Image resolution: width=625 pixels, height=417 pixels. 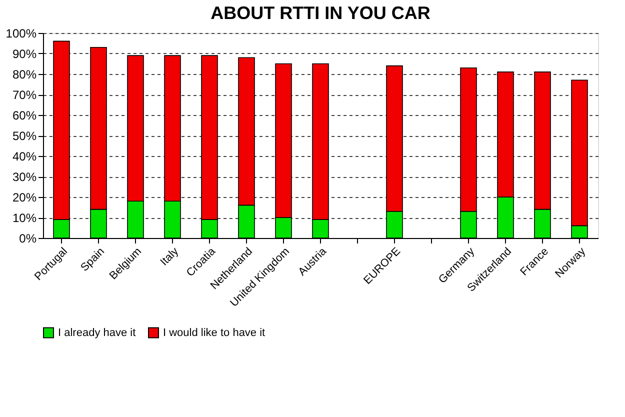 I want to click on y-tick-label: 10%, so click(x=24, y=218).